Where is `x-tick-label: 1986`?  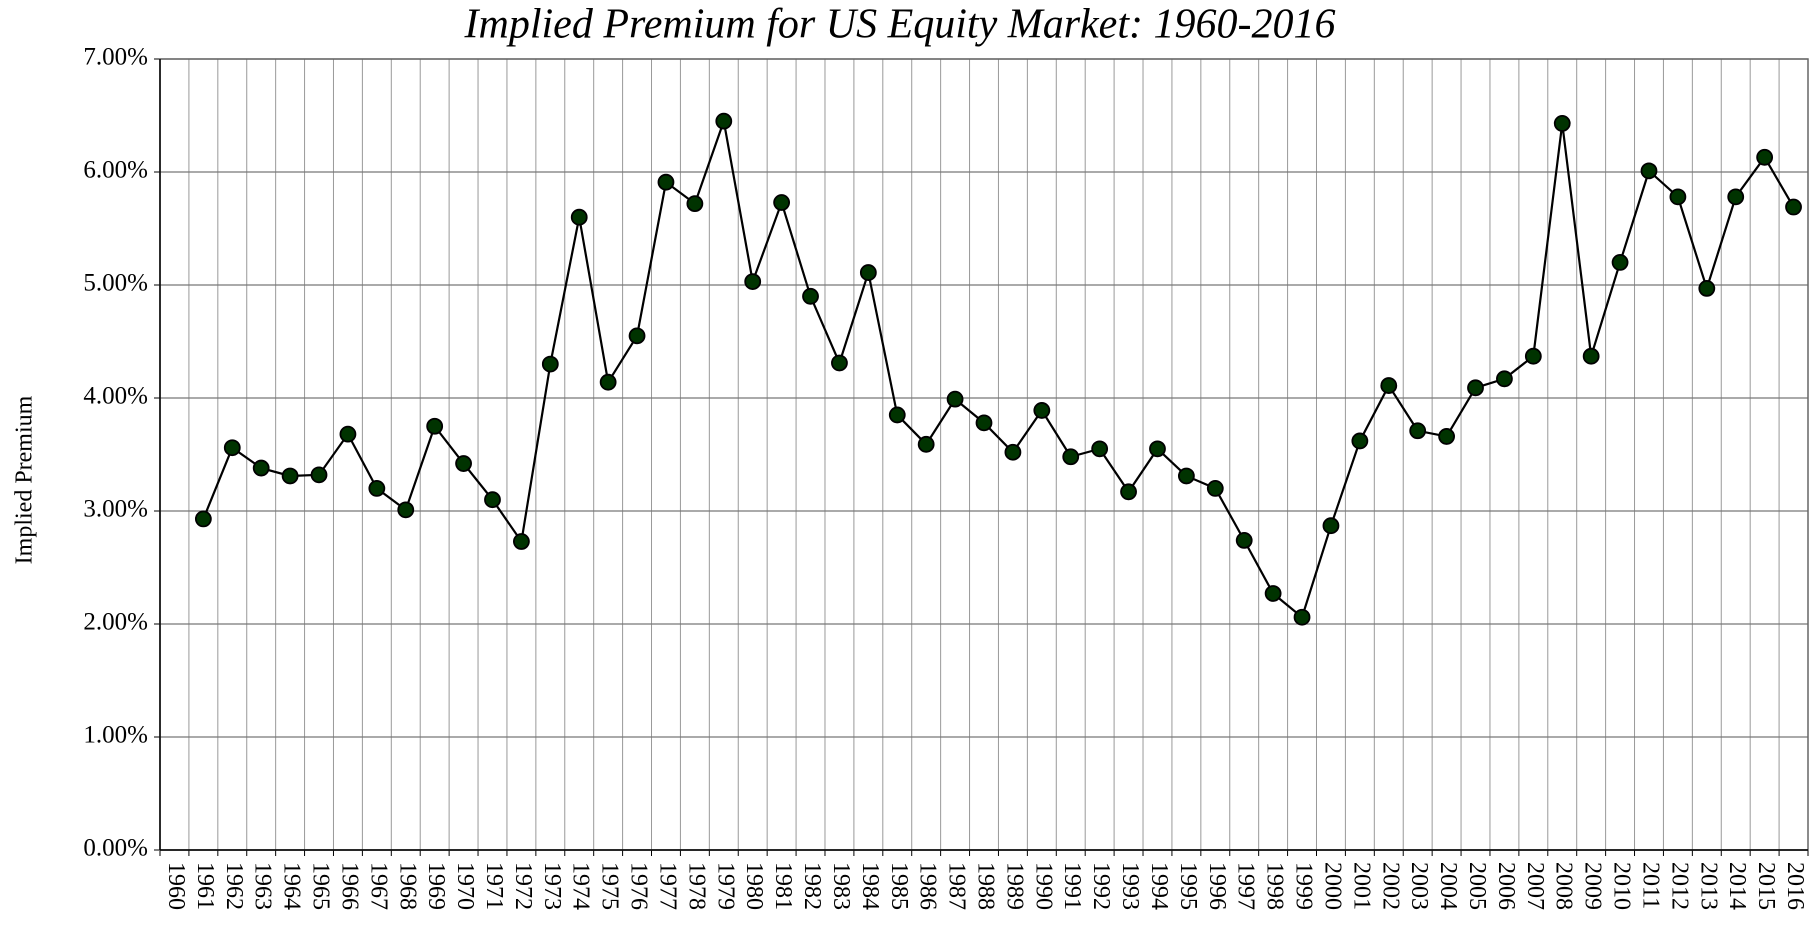 x-tick-label: 1986 is located at coordinates (928, 886).